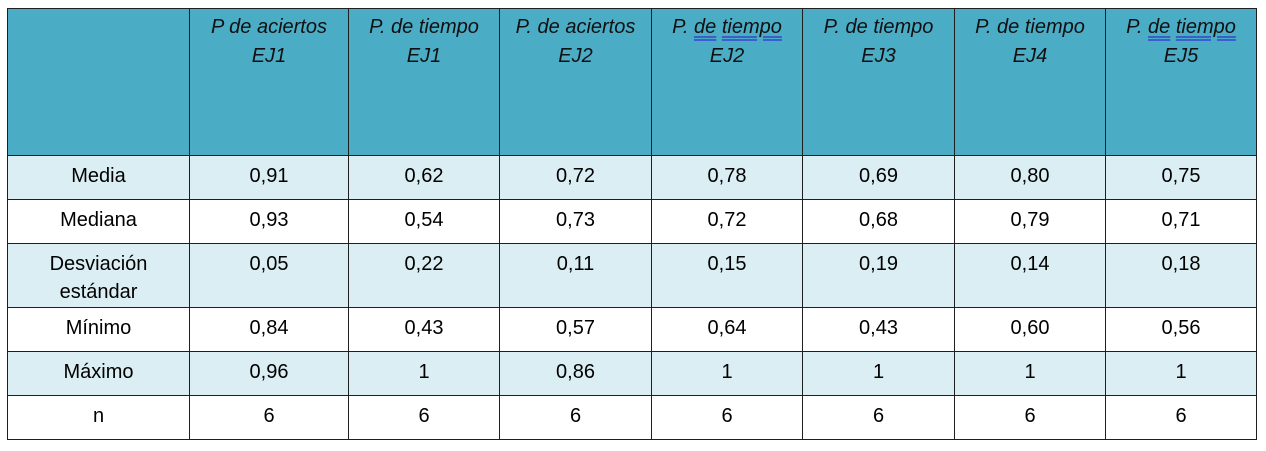 This screenshot has height=451, width=1266. What do you see at coordinates (1030, 177) in the screenshot?
I see `table-cell: 0,80` at bounding box center [1030, 177].